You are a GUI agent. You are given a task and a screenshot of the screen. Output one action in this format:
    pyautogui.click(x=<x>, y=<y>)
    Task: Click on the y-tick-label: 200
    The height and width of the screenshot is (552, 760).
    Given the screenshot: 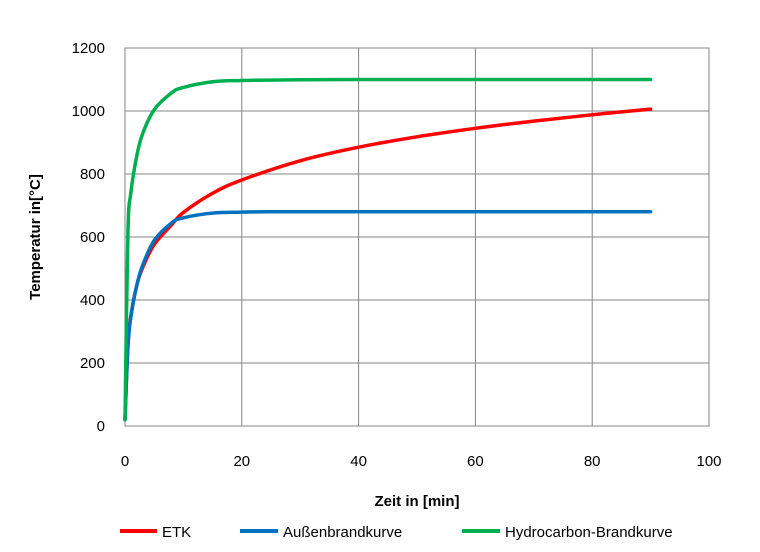 What is the action you would take?
    pyautogui.click(x=92, y=363)
    